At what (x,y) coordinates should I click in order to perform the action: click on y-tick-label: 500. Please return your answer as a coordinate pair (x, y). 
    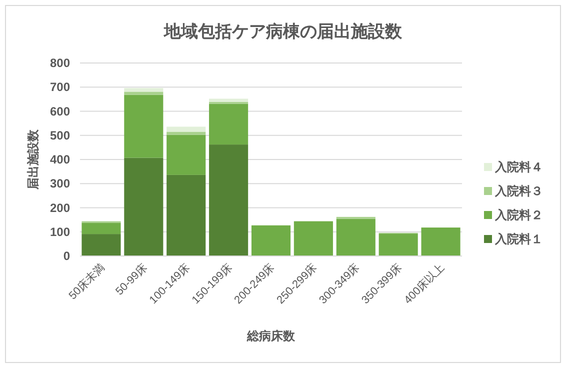
    Looking at the image, I should click on (60, 135).